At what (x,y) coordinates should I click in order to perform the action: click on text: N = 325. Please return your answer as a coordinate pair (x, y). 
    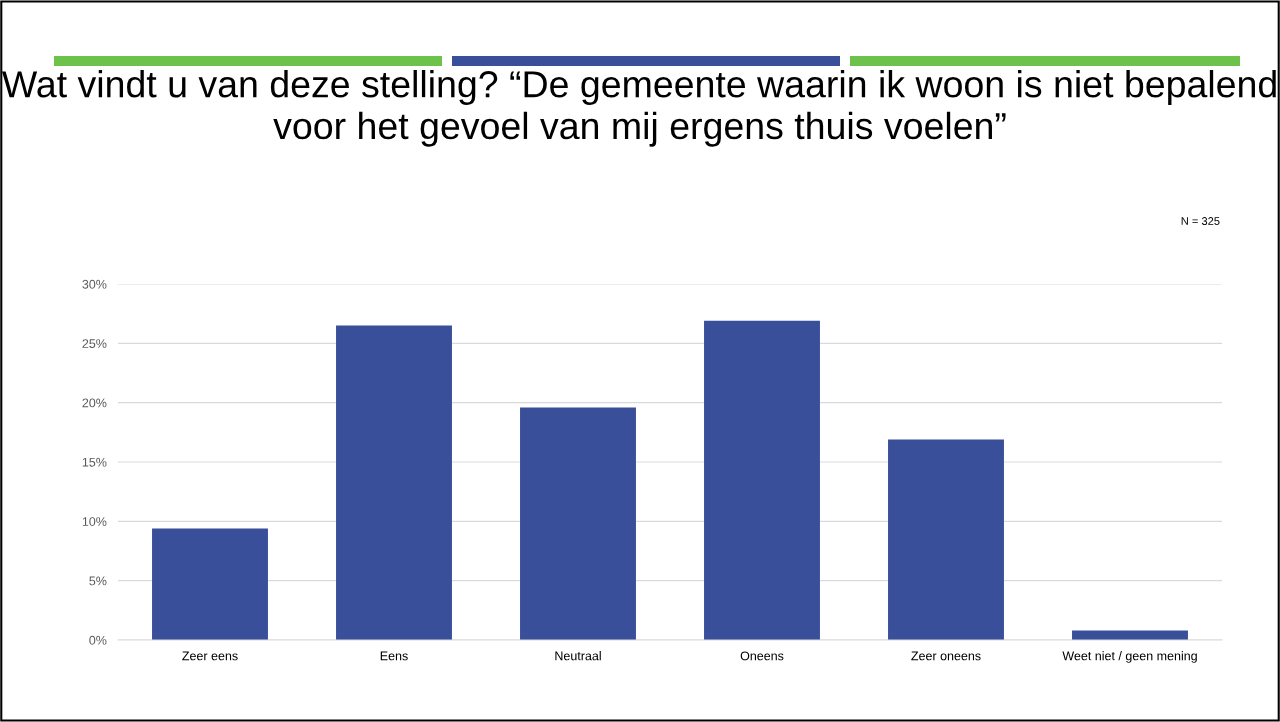
    Looking at the image, I should click on (1200, 221).